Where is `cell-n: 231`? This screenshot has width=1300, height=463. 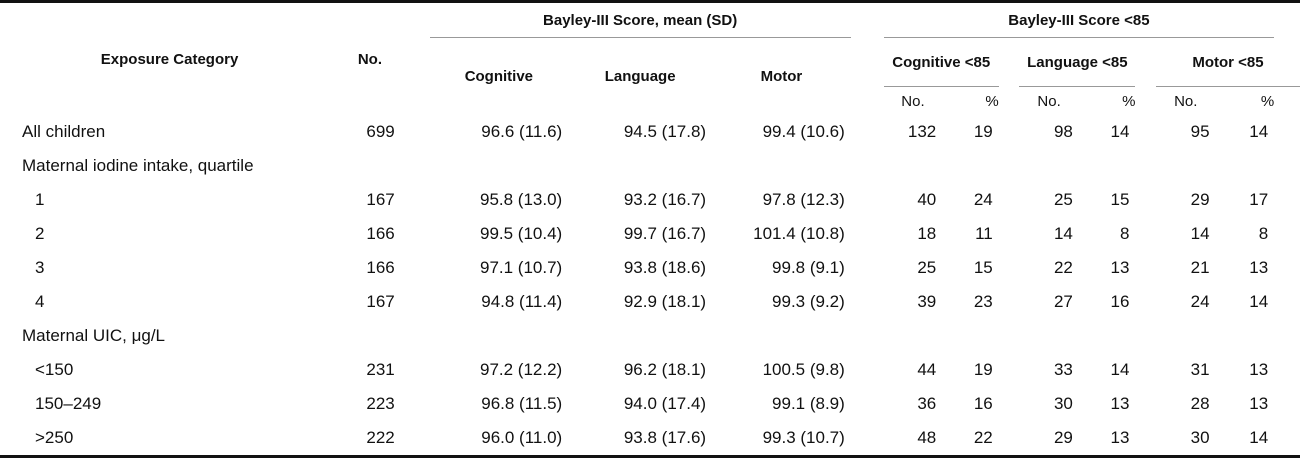 cell-n: 231 is located at coordinates (380, 369).